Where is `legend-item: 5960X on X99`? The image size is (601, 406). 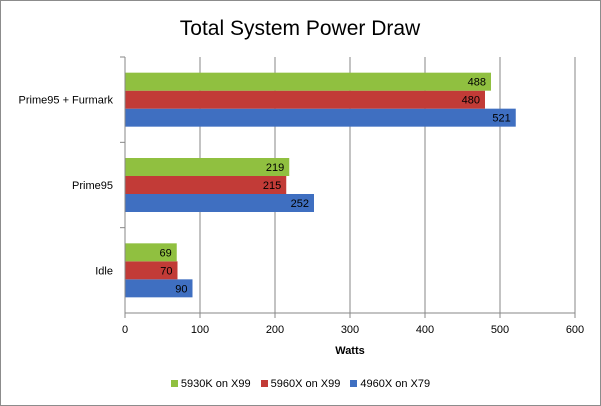 legend-item: 5960X on X99 is located at coordinates (300, 384).